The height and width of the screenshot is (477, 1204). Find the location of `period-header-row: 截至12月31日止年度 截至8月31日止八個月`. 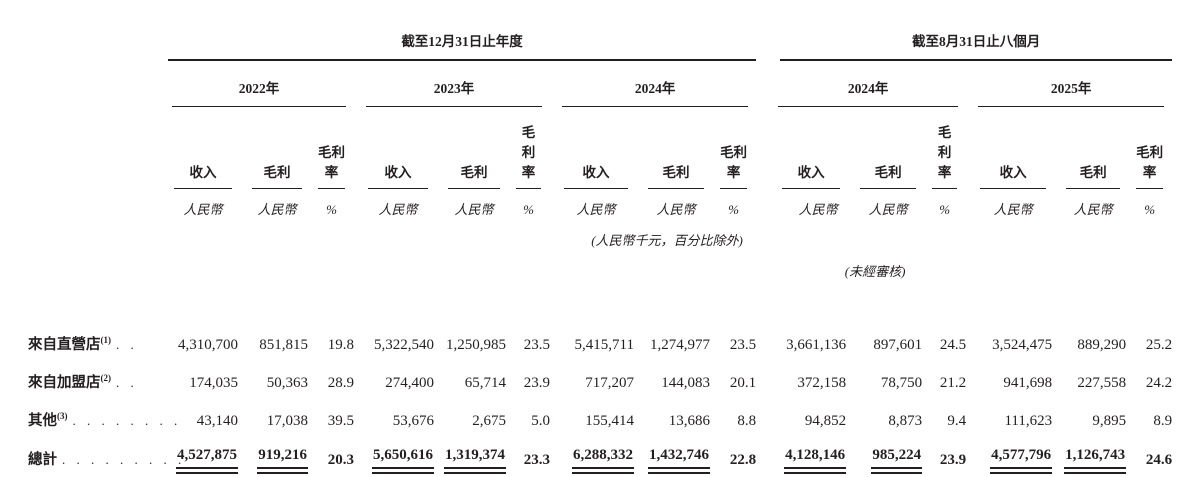

period-header-row: 截至12月31日止年度 截至8月31日止八個月 is located at coordinates (600, 45).